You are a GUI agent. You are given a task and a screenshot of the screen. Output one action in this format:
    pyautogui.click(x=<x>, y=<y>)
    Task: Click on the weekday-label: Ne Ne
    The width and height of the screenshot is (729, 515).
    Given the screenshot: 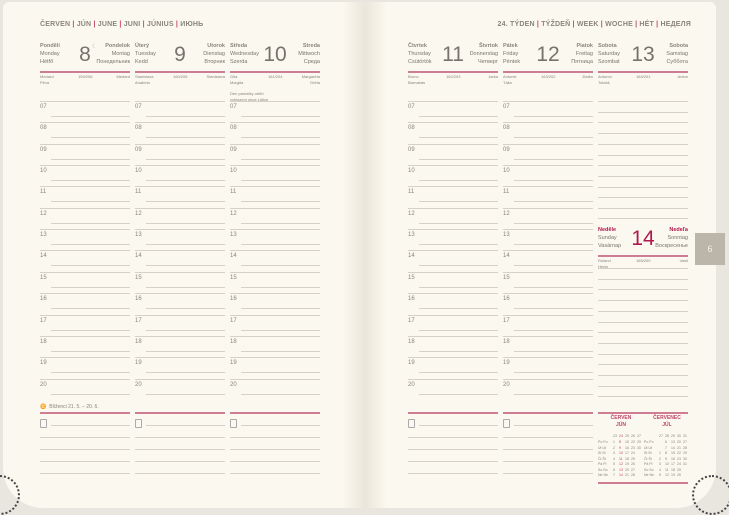 What is the action you would take?
    pyautogui.click(x=649, y=475)
    